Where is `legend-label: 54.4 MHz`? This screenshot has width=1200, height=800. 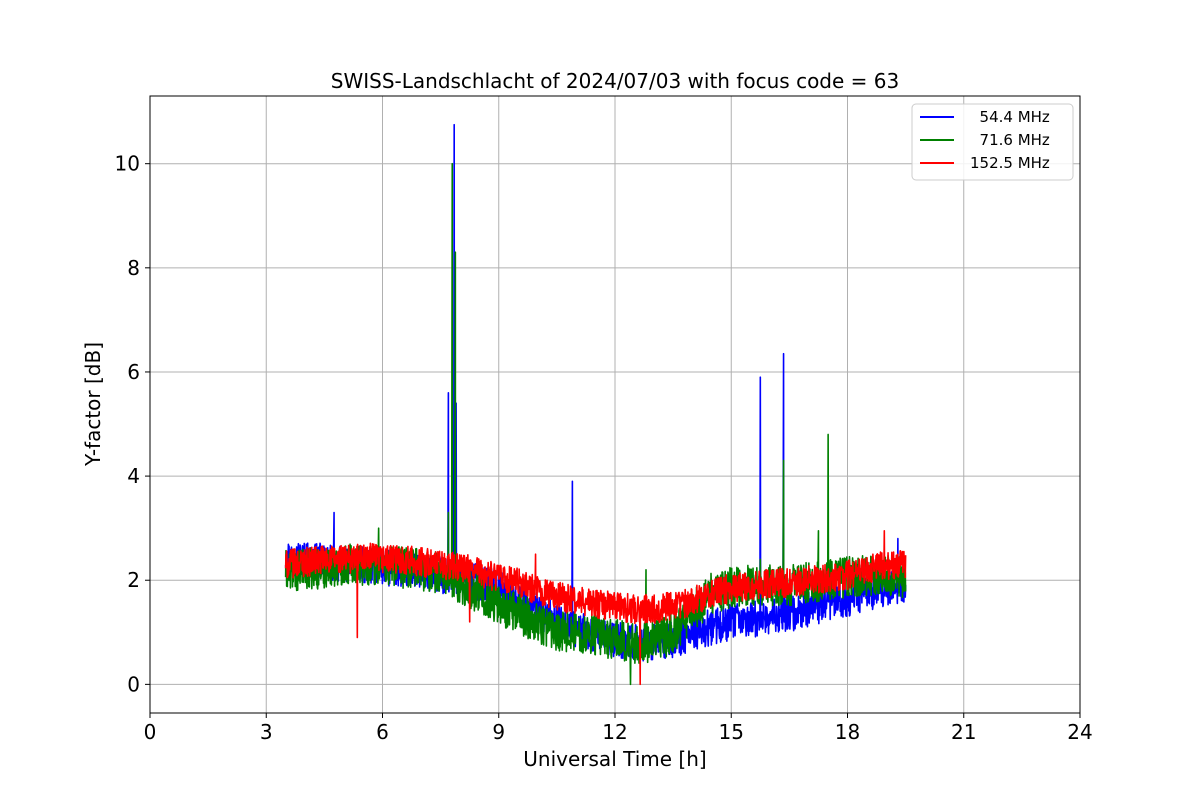
legend-label: 54.4 MHz is located at coordinates (1010, 117).